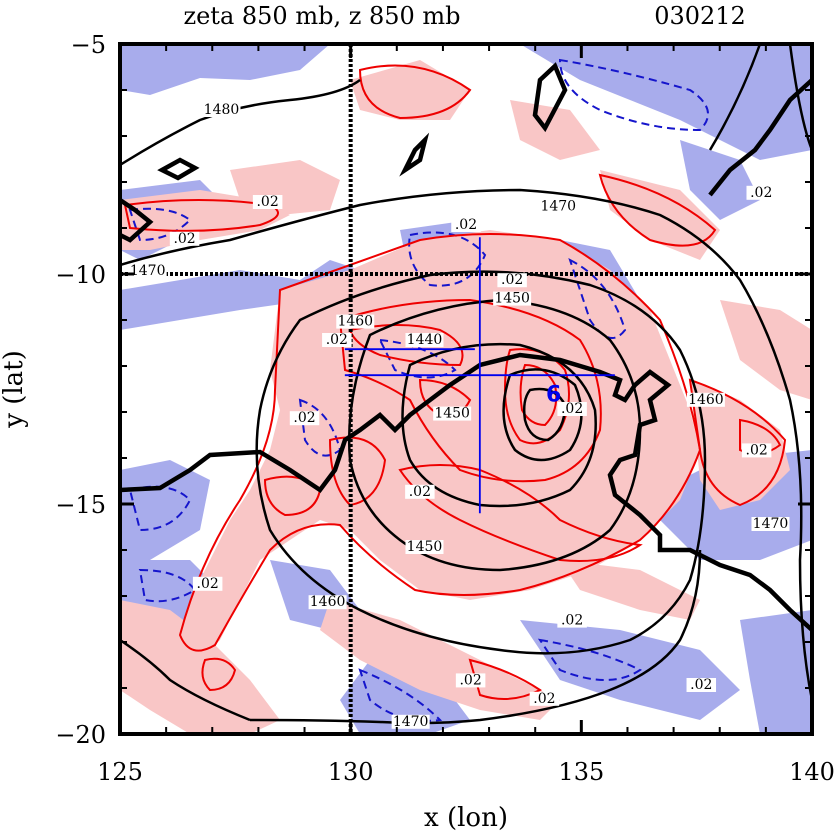  What do you see at coordinates (80, 275) in the screenshot?
I see `y-tick-label: −10` at bounding box center [80, 275].